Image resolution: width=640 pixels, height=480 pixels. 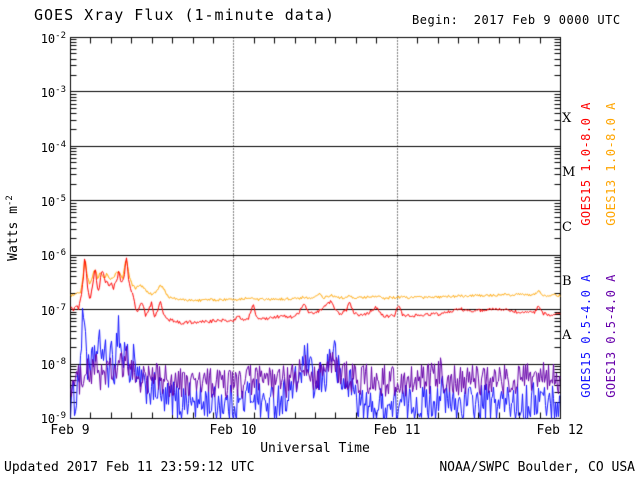 I want to click on y-axis-title: Watts m-2, so click(x=13, y=228).